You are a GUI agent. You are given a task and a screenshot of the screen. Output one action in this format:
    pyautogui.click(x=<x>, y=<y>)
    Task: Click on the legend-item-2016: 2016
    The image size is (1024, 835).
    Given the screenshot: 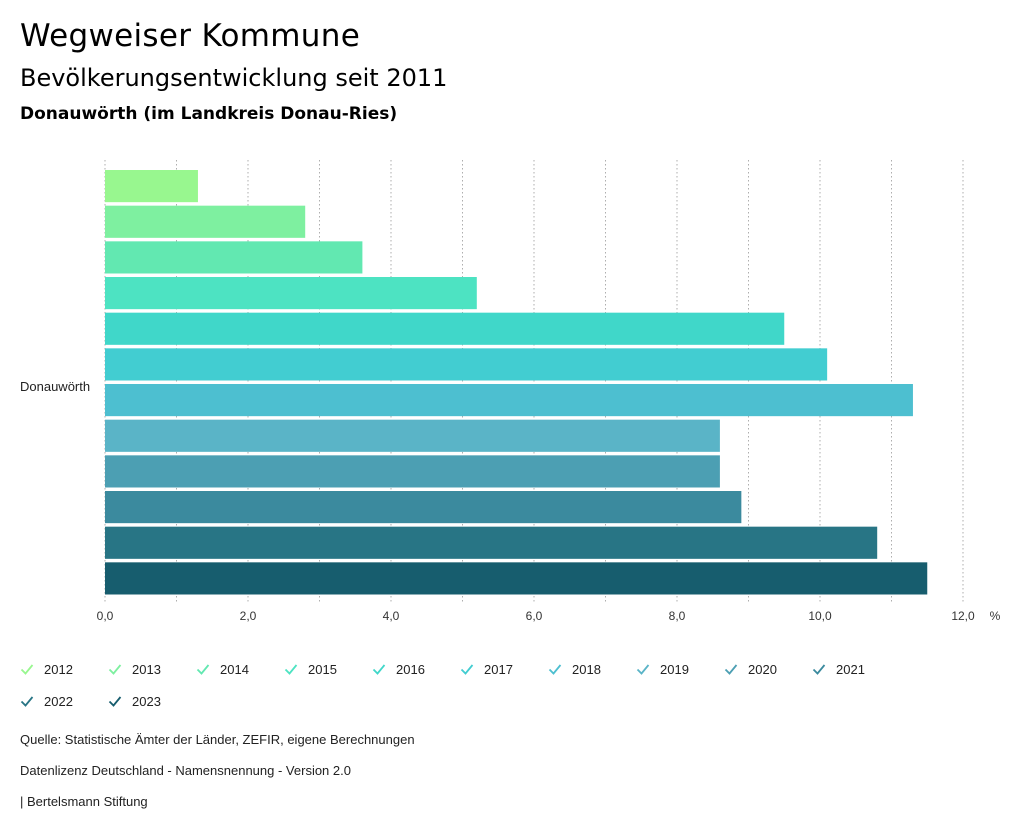 What is the action you would take?
    pyautogui.click(x=398, y=669)
    